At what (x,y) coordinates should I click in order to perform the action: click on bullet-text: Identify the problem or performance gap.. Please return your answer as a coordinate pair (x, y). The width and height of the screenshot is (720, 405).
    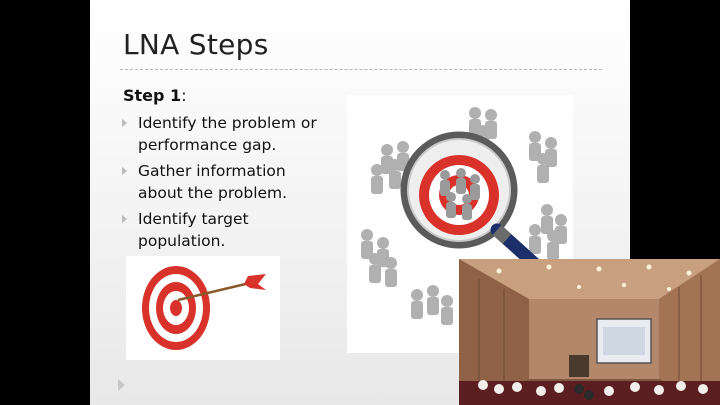
    Looking at the image, I should click on (227, 134).